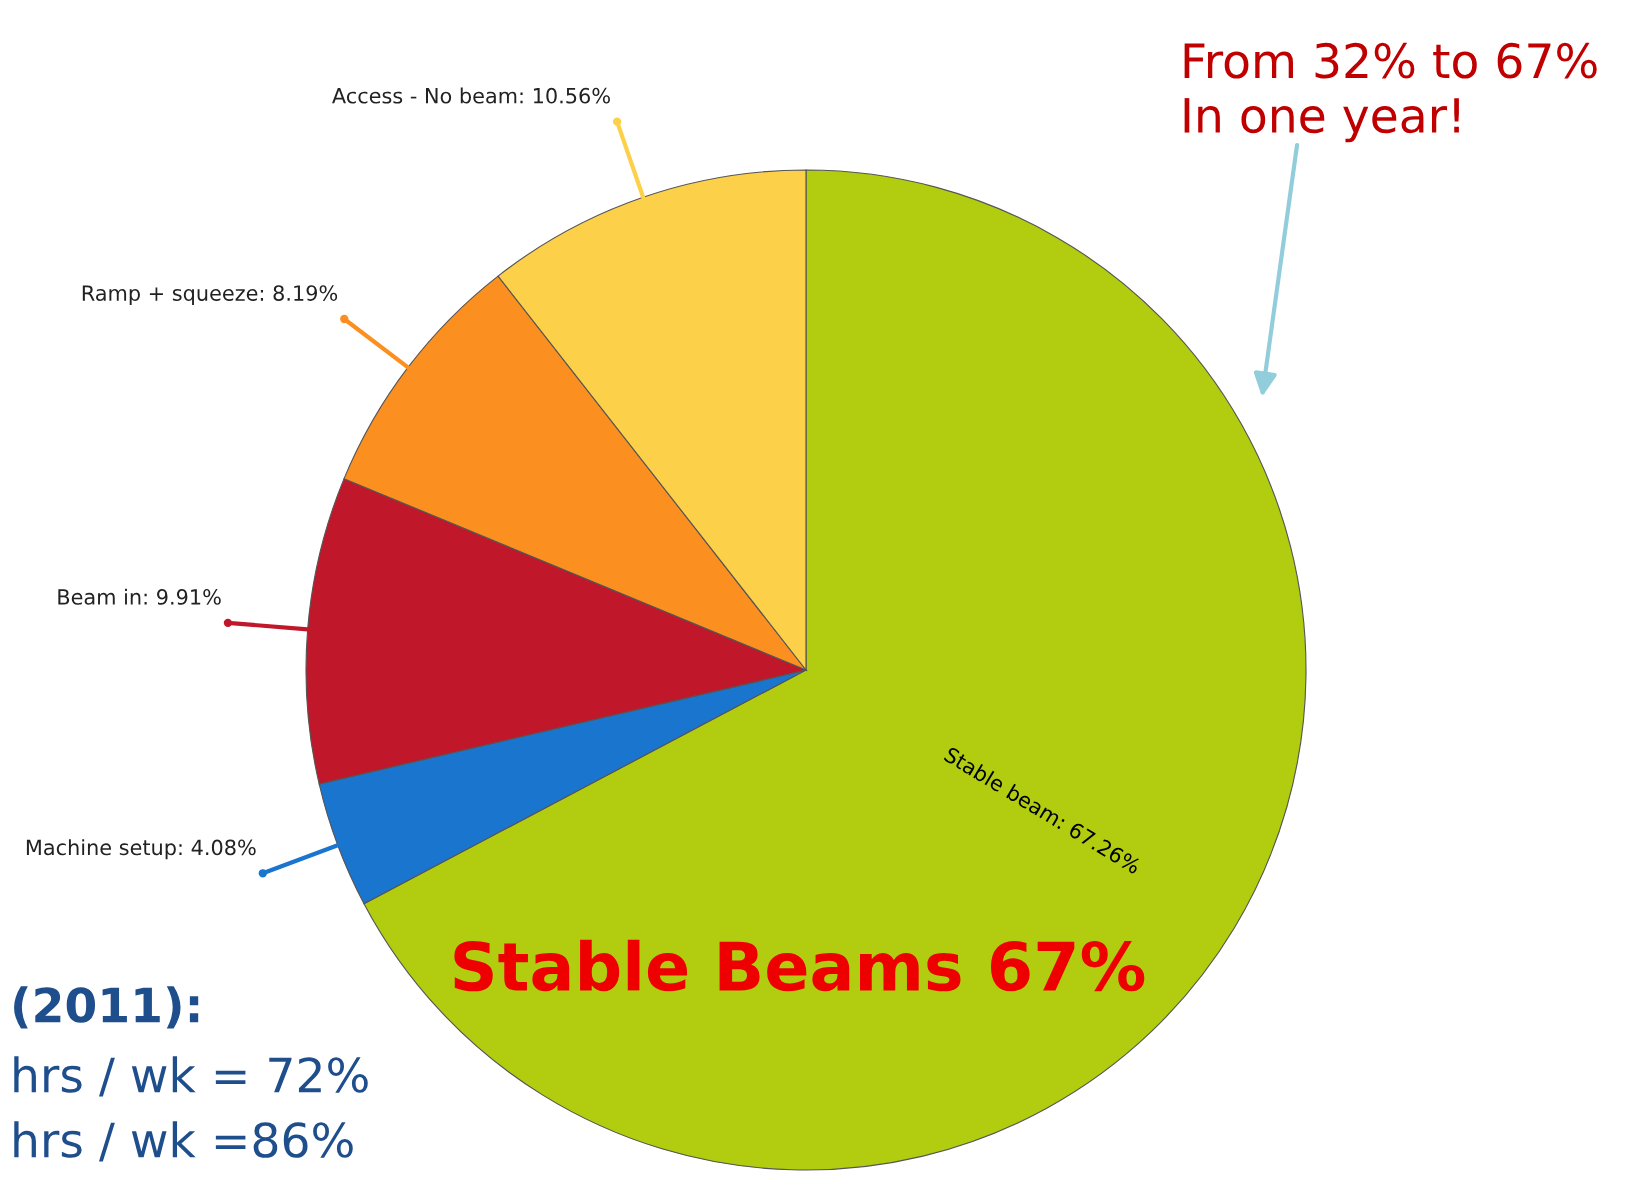 The width and height of the screenshot is (1641, 1182). I want to click on slice-label: Ramp + squeeze: 8.19%, so click(210, 295).